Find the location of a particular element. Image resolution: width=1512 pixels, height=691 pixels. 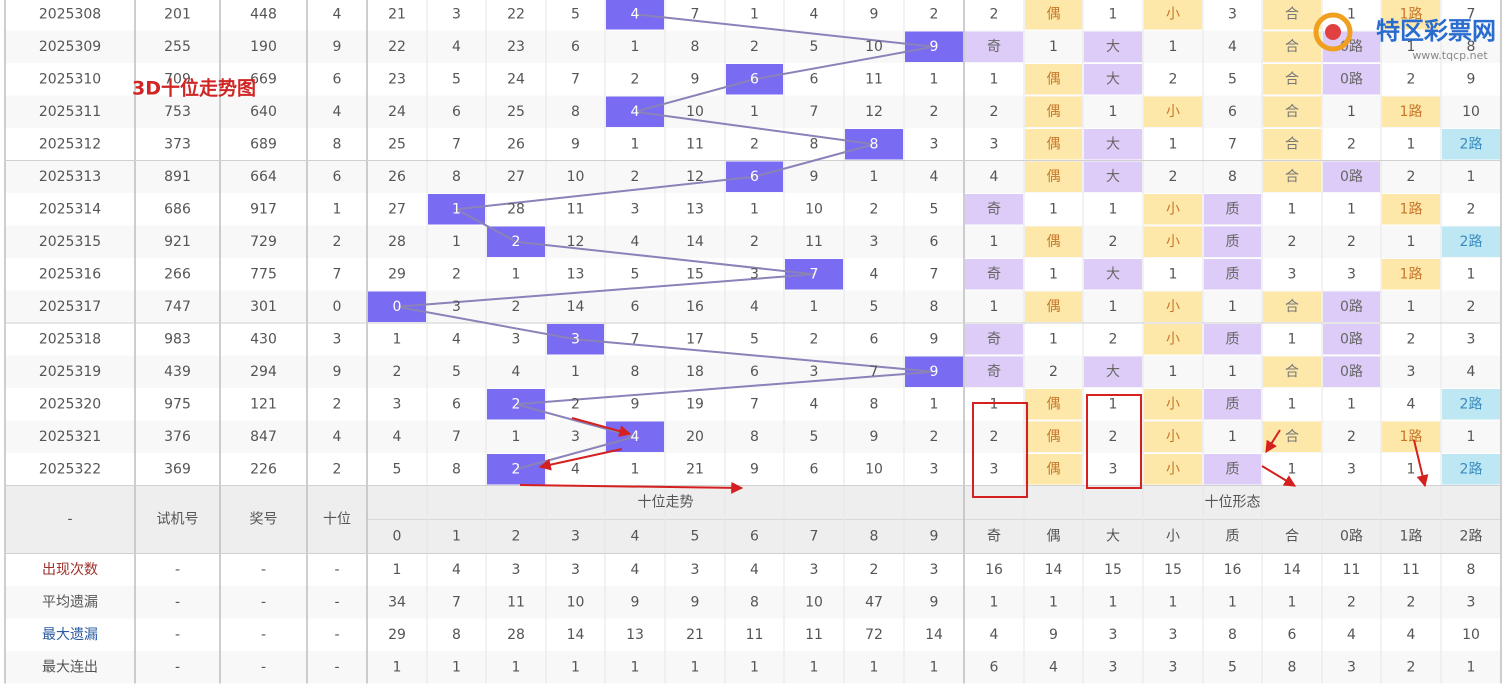

cell-text: 430 is located at coordinates (263, 339).